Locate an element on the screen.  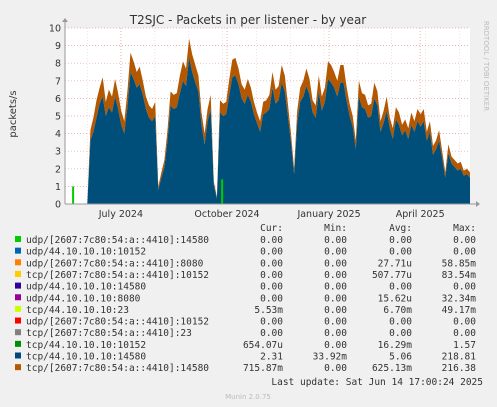
legend-series-name: udp/44.10.10.10:8080 is located at coordinates (83, 298).